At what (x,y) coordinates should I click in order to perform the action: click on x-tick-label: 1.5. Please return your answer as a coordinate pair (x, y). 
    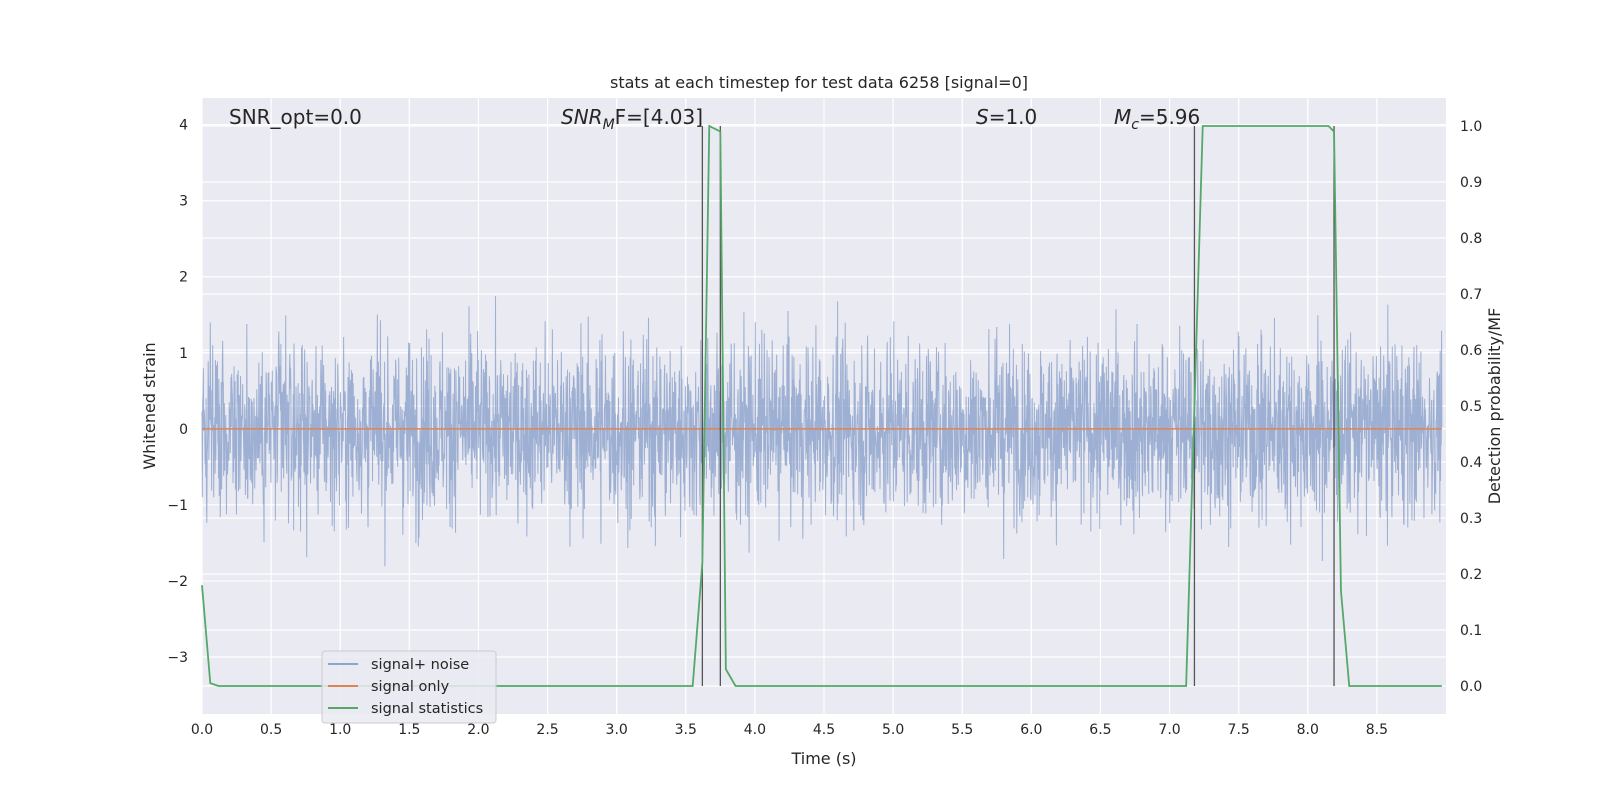
    Looking at the image, I should click on (409, 730).